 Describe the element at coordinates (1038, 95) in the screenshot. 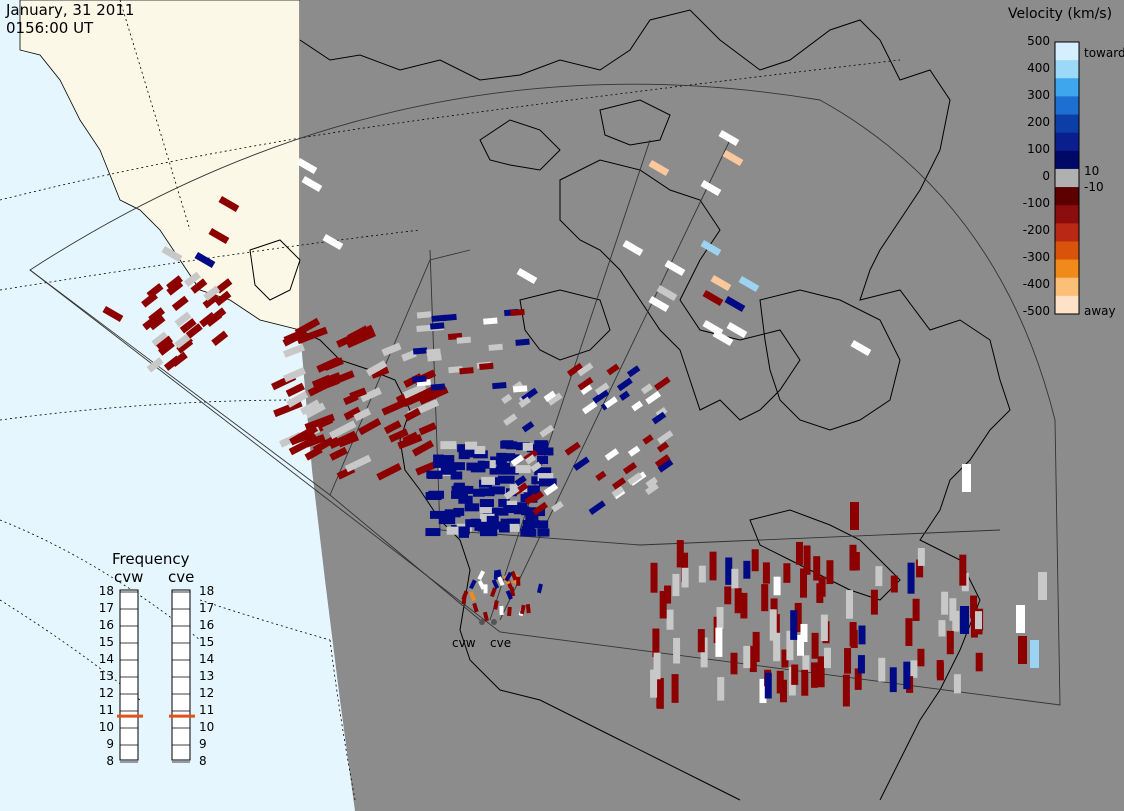

I see `colorbar-tick-label: 300` at that location.